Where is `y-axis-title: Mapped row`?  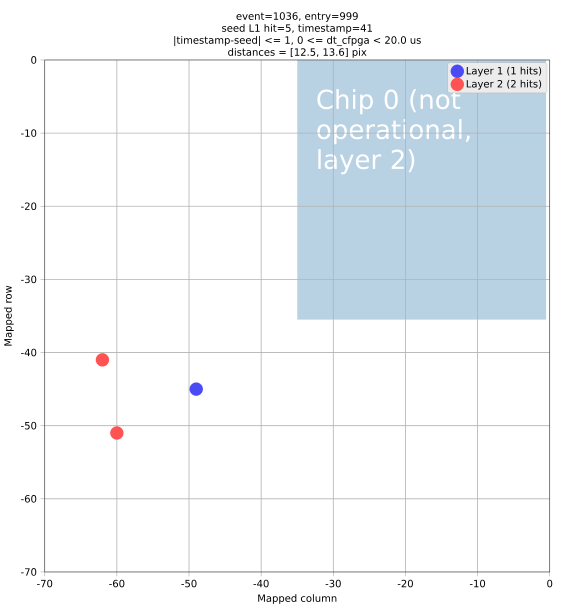 y-axis-title: Mapped row is located at coordinates (9, 316).